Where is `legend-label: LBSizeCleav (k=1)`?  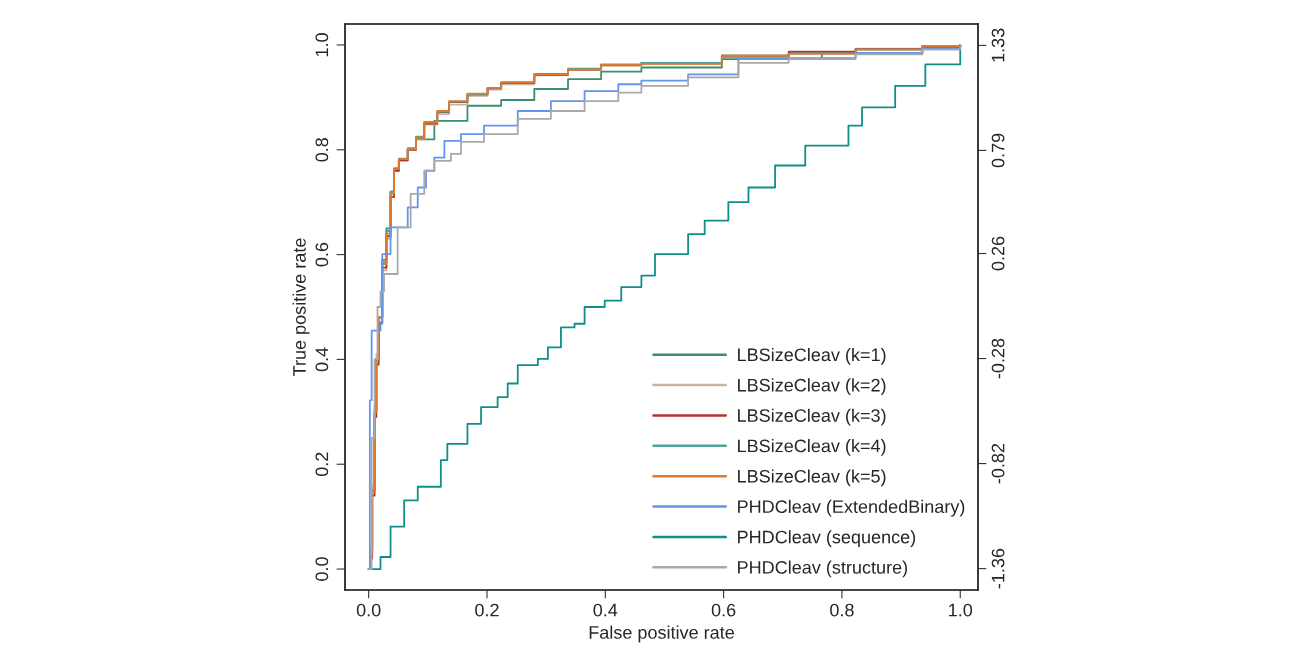
legend-label: LBSizeCleav (k=1) is located at coordinates (812, 356).